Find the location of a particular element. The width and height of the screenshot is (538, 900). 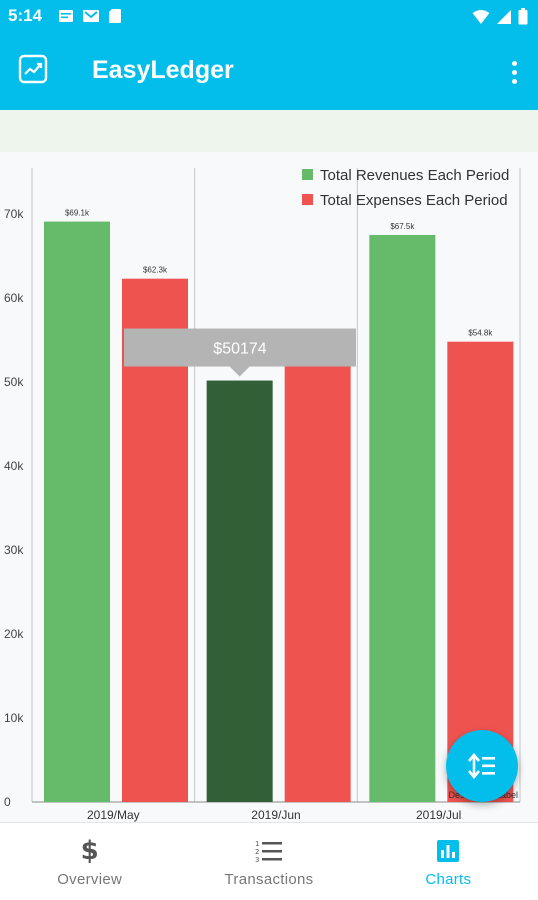

legend-label: Total Revenues Each Period is located at coordinates (414, 175).